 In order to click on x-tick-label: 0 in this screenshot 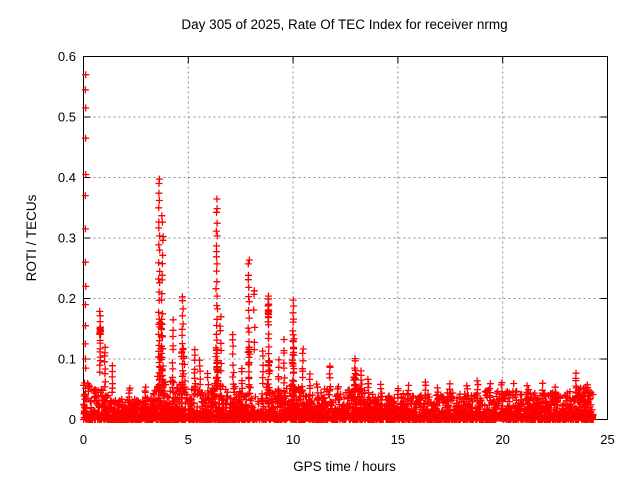, I will do `click(83, 439)`.